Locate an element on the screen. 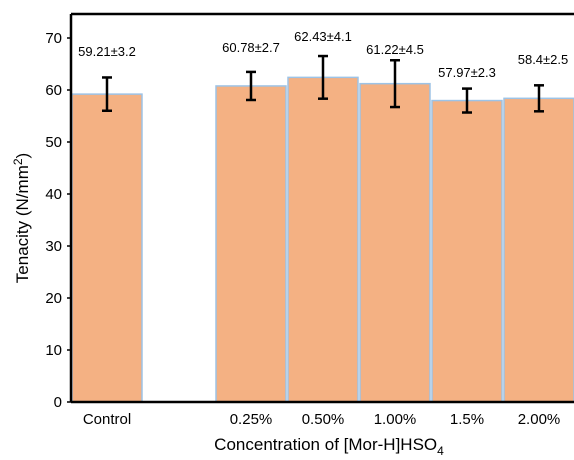  data-label: 60.78±2.7 is located at coordinates (251, 47).